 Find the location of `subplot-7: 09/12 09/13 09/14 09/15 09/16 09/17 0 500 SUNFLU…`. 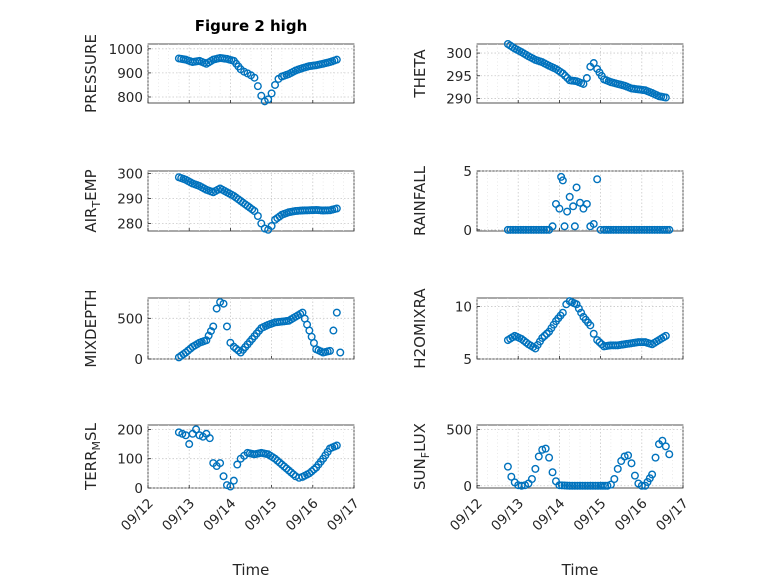

subplot-7: 09/12 09/13 09/14 09/15 09/16 09/17 0 500 SUNFLU… is located at coordinates (551, 501).